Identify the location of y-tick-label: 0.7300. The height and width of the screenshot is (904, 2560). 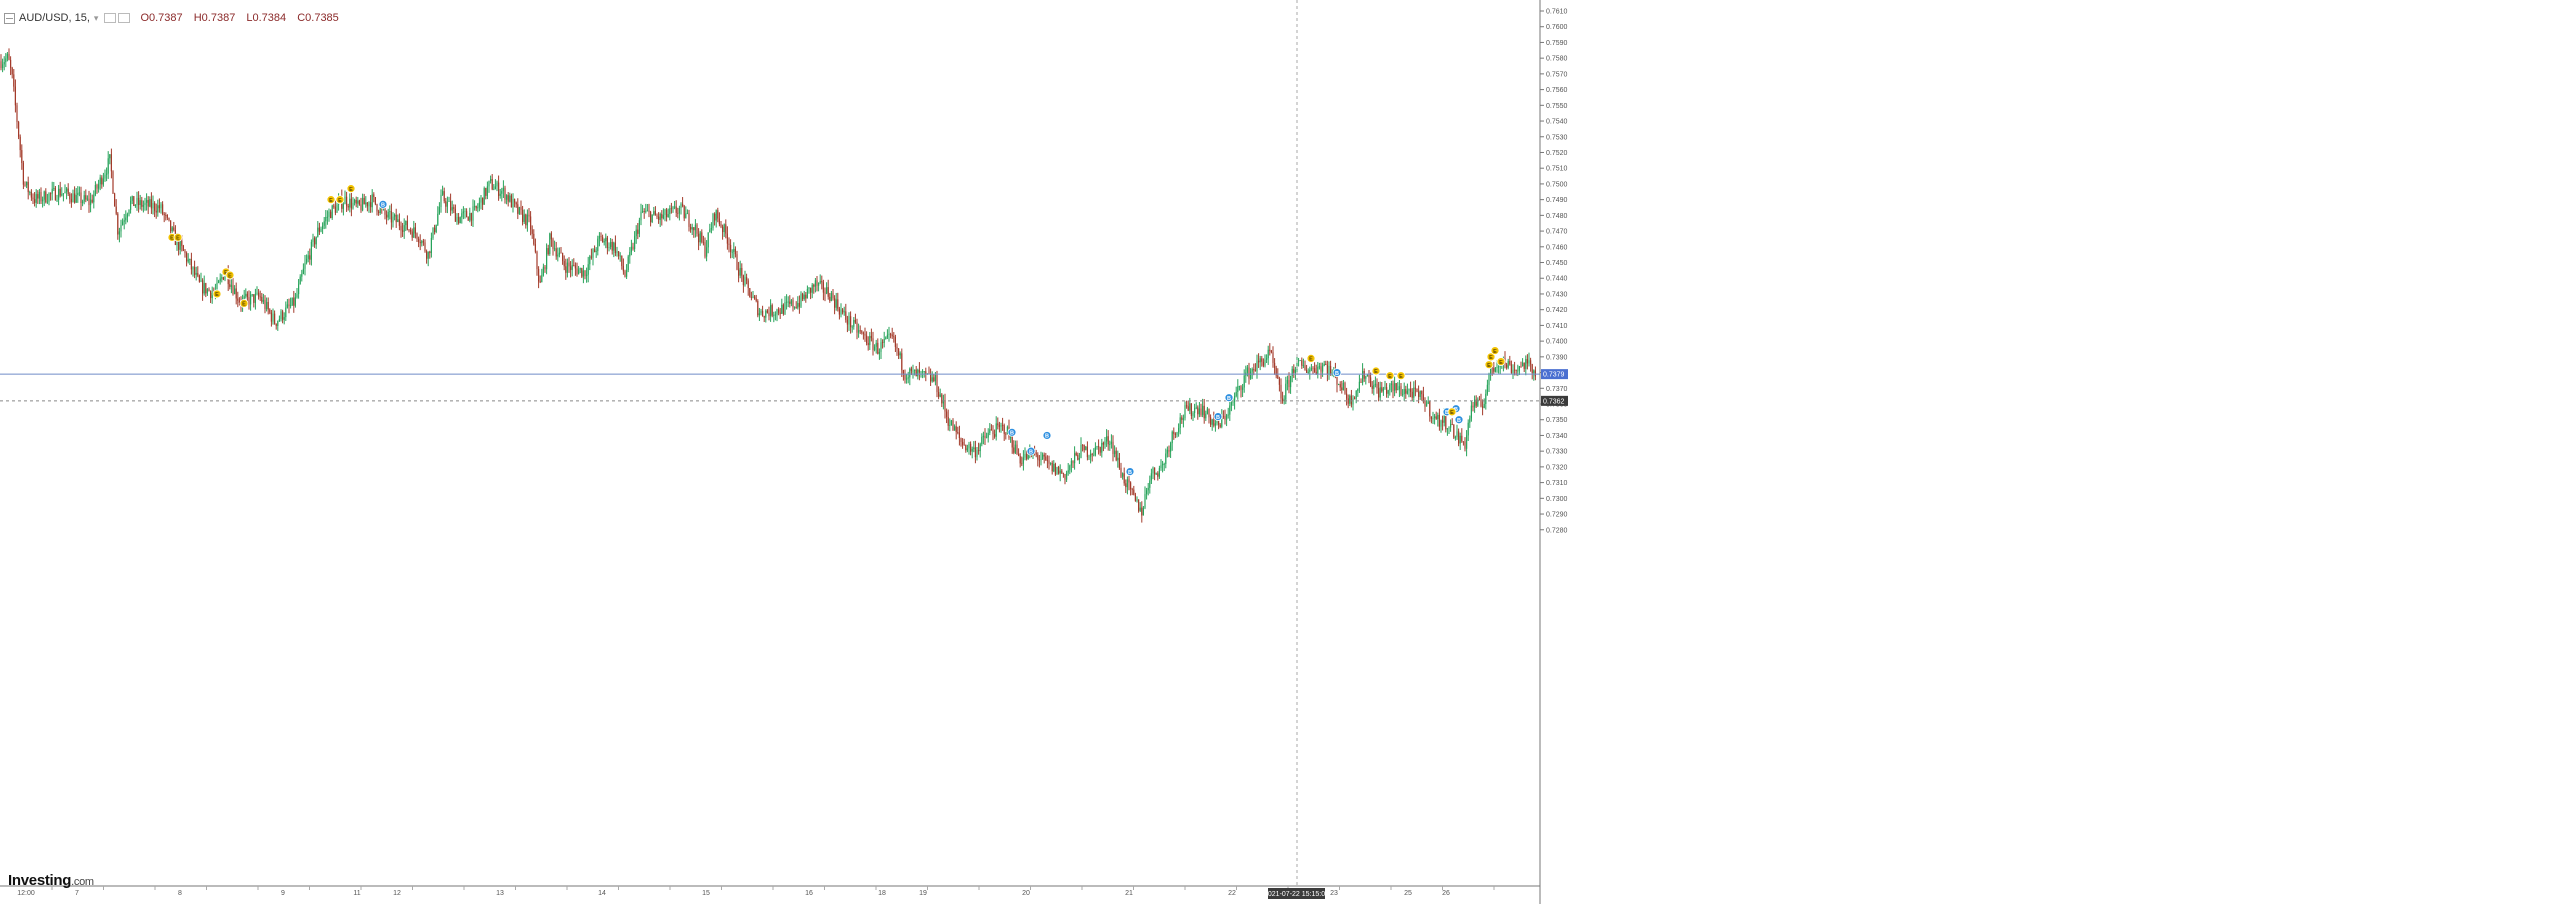
(1557, 499).